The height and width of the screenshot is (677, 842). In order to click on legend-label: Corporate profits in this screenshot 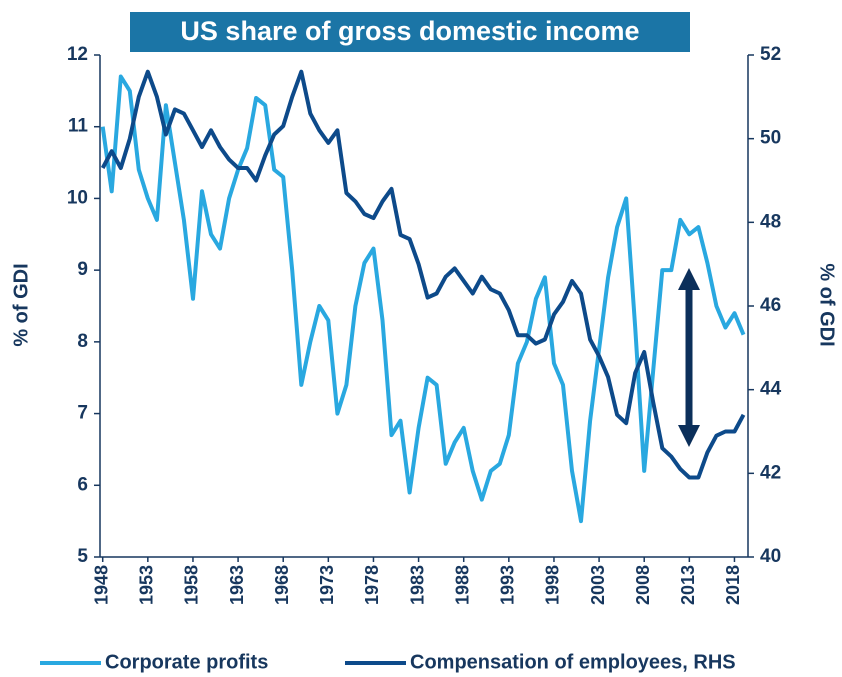, I will do `click(186, 662)`.